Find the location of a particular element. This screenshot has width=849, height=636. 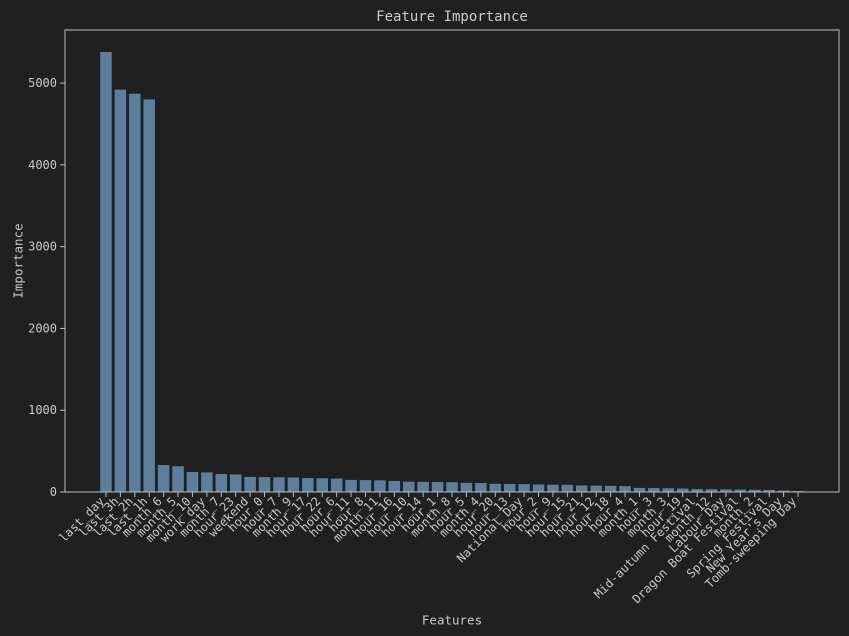

chart-title: Feature Importance is located at coordinates (452, 17).